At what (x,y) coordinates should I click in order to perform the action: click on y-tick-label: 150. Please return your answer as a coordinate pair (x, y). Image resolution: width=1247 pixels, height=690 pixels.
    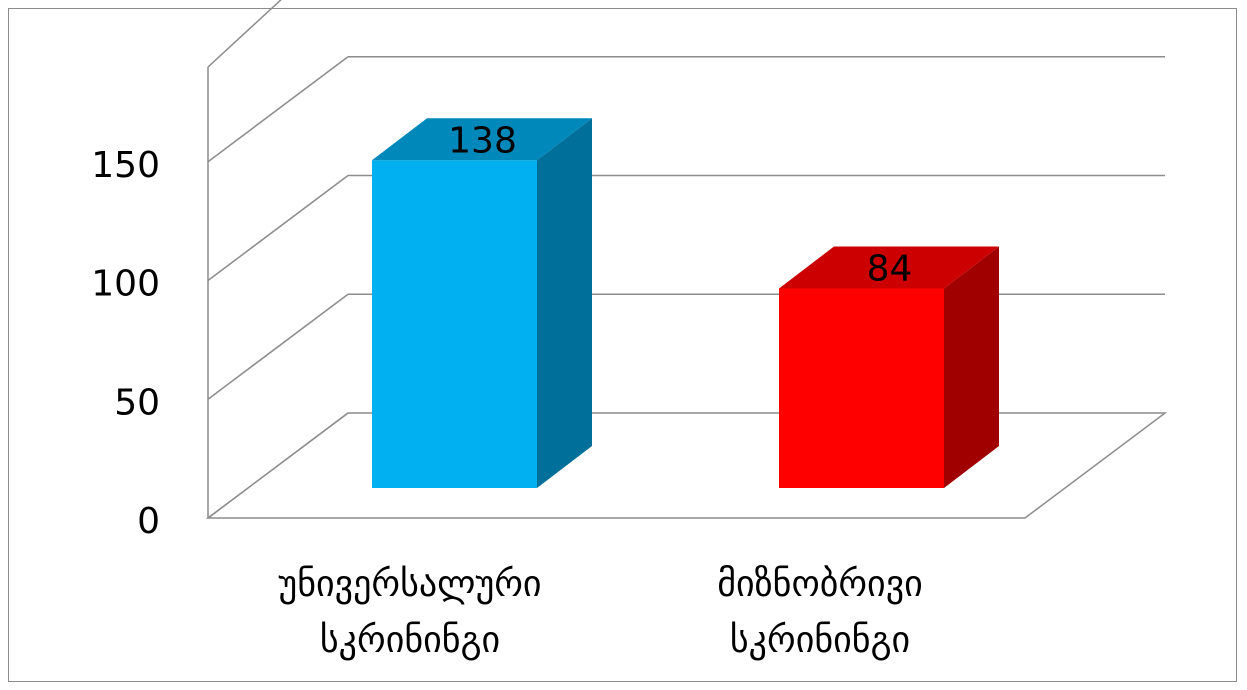
    Looking at the image, I should click on (125, 165).